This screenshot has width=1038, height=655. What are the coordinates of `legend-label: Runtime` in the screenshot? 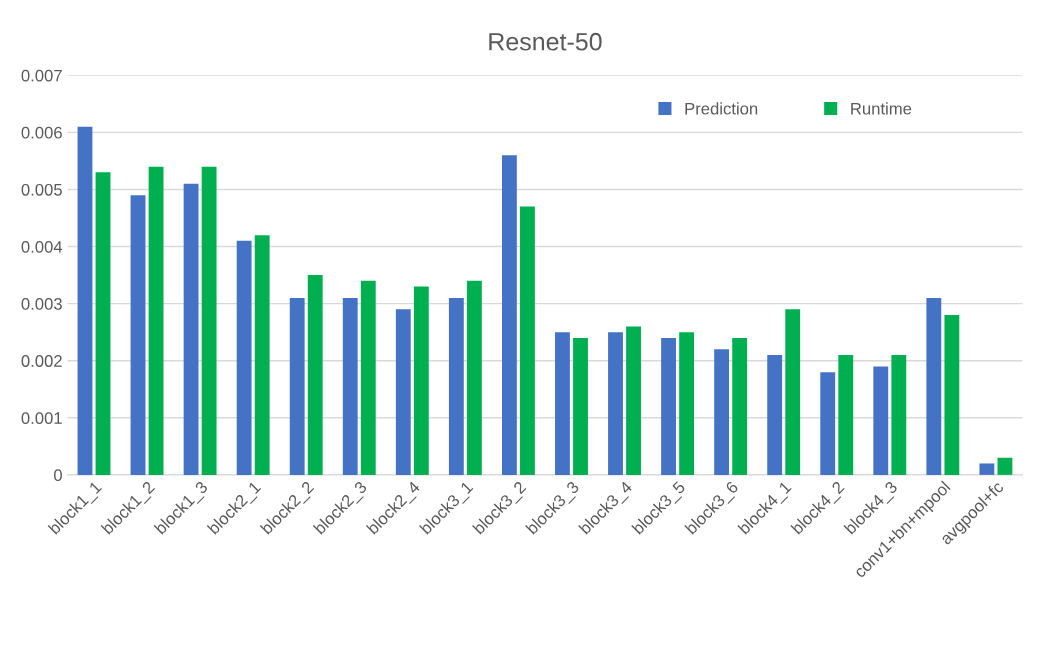 It's located at (881, 108).